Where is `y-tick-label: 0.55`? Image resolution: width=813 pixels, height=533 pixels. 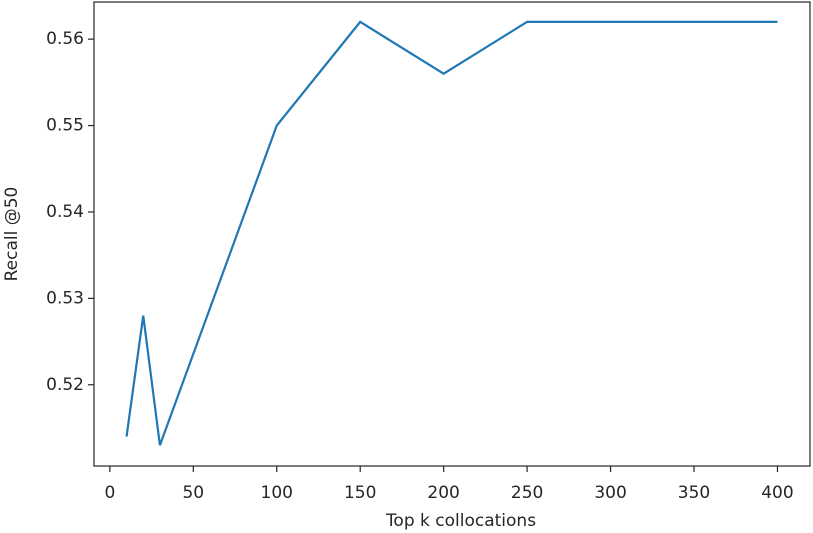
y-tick-label: 0.55 is located at coordinates (65, 126).